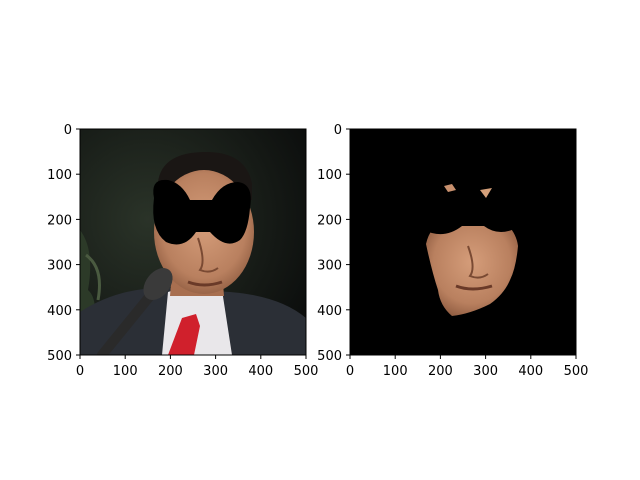 The image size is (640, 480). I want to click on red-tie, so click(184, 334).